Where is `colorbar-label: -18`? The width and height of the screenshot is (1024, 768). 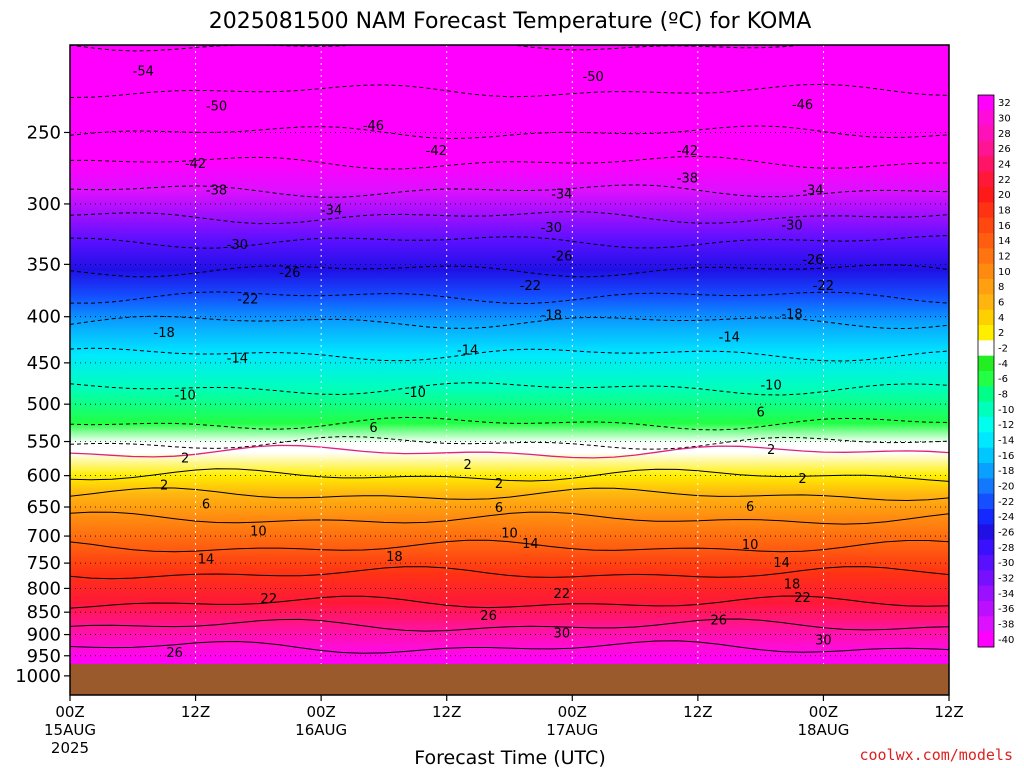
colorbar-label: -18 is located at coordinates (1006, 471).